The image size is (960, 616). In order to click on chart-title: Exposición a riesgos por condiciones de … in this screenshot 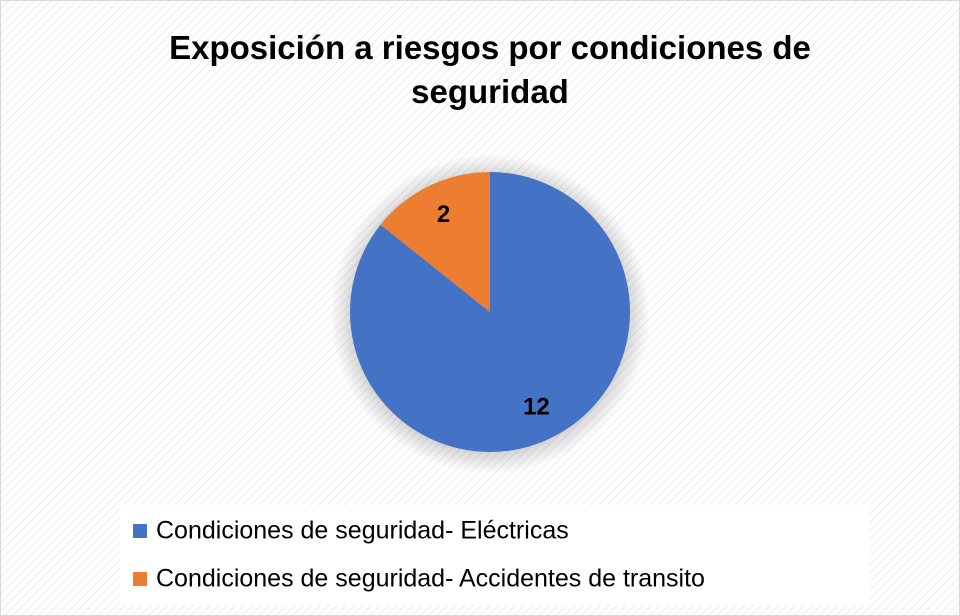, I will do `click(490, 69)`.